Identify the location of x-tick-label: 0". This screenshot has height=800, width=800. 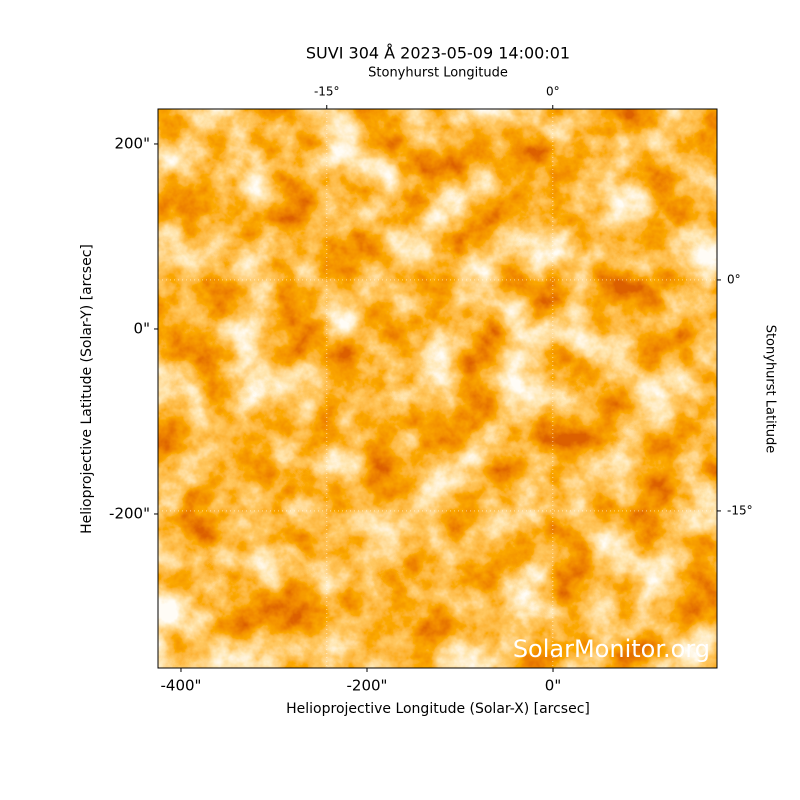
(553, 686).